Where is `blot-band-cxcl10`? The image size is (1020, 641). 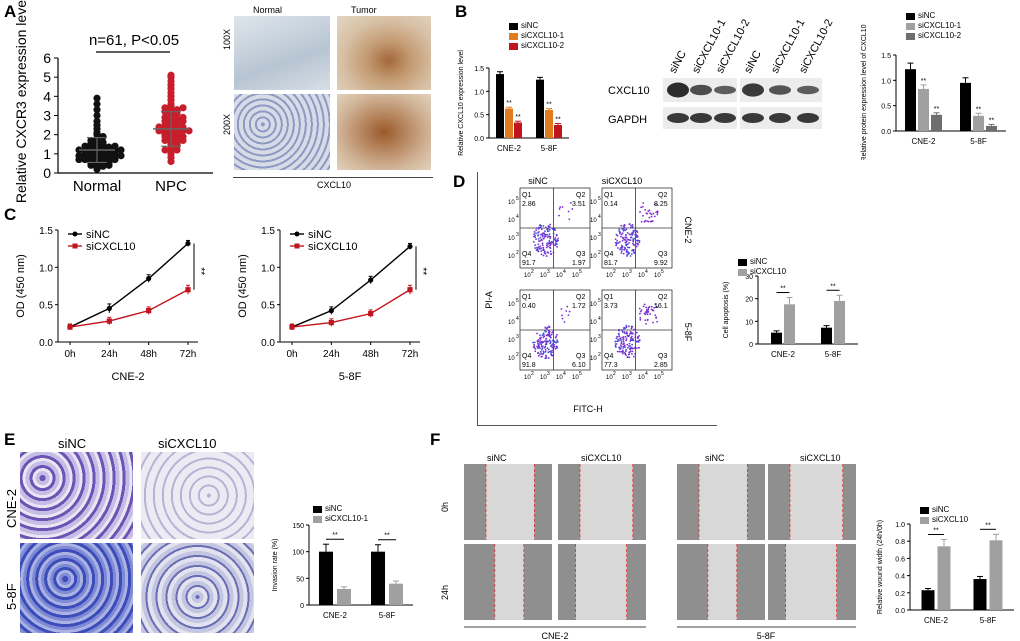 blot-band-cxcl10 is located at coordinates (725, 90).